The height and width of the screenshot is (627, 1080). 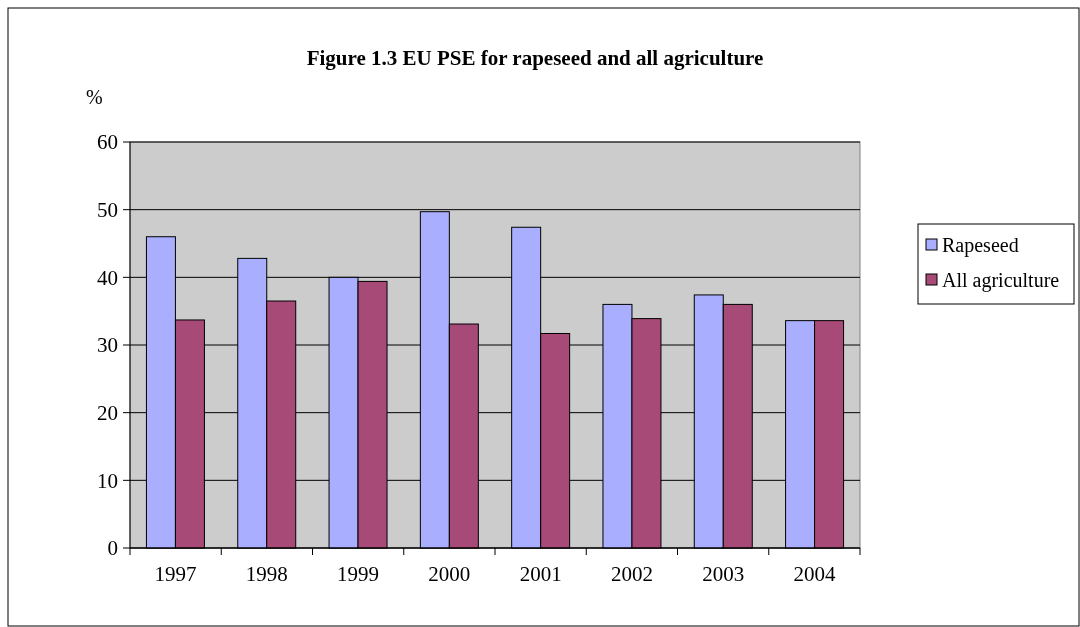 I want to click on y-tick-label: 50, so click(x=107, y=210).